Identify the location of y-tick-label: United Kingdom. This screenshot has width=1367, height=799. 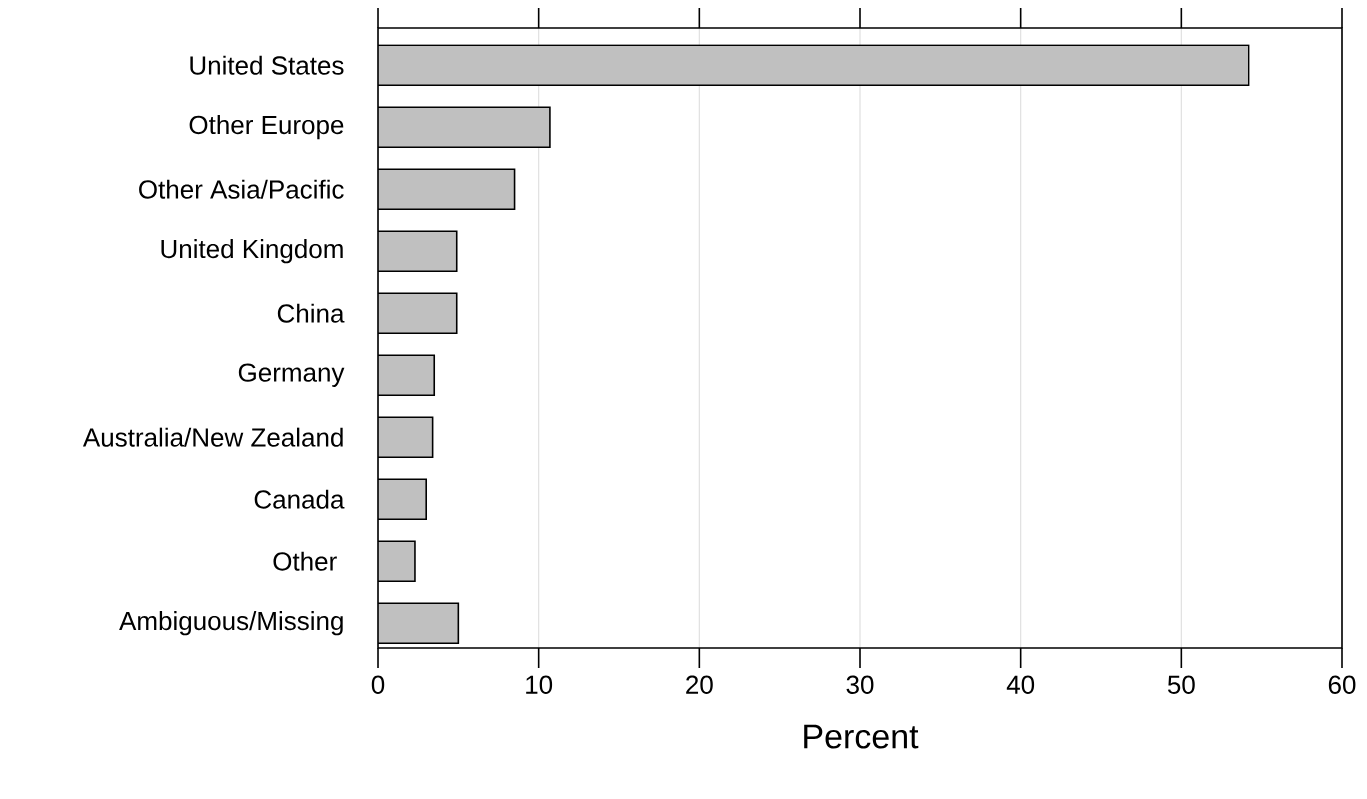
(252, 251).